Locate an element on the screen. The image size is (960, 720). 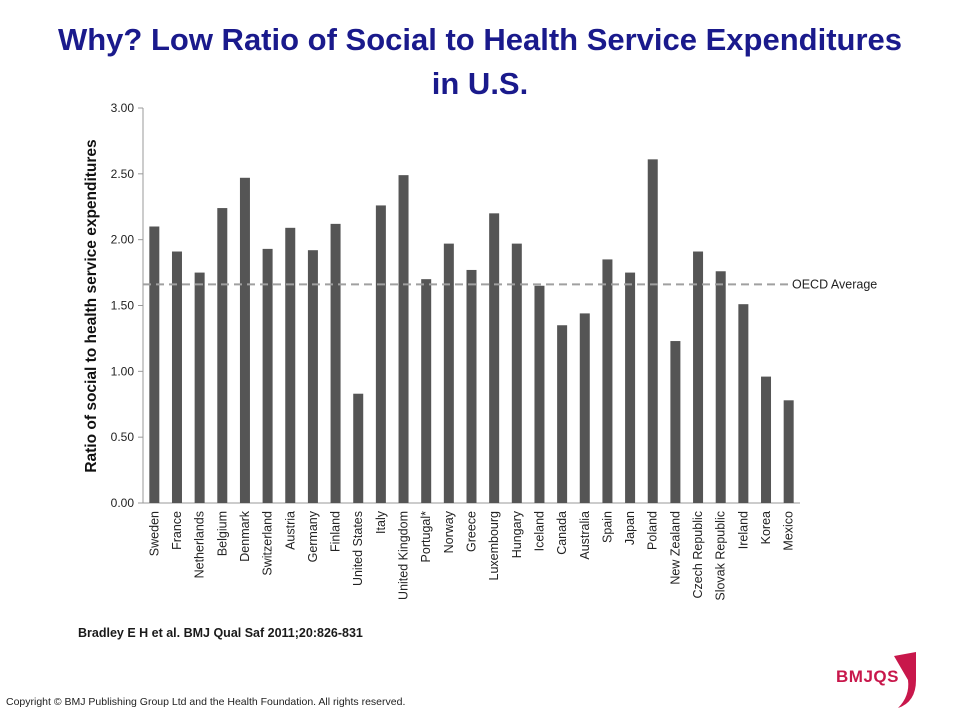
logo-swoosh-icon is located at coordinates (905, 680).